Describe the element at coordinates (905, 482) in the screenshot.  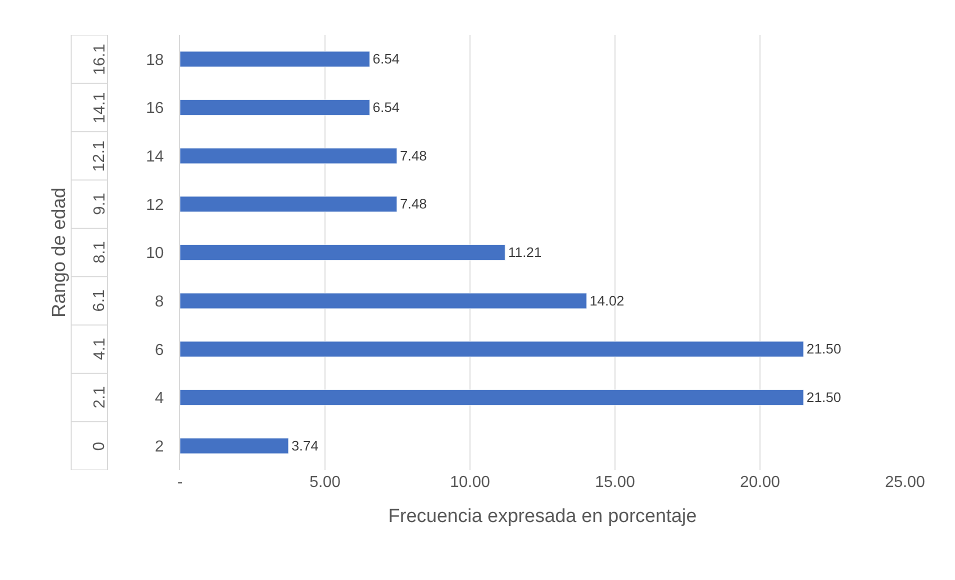
I see `x-tick-label: 25.00` at that location.